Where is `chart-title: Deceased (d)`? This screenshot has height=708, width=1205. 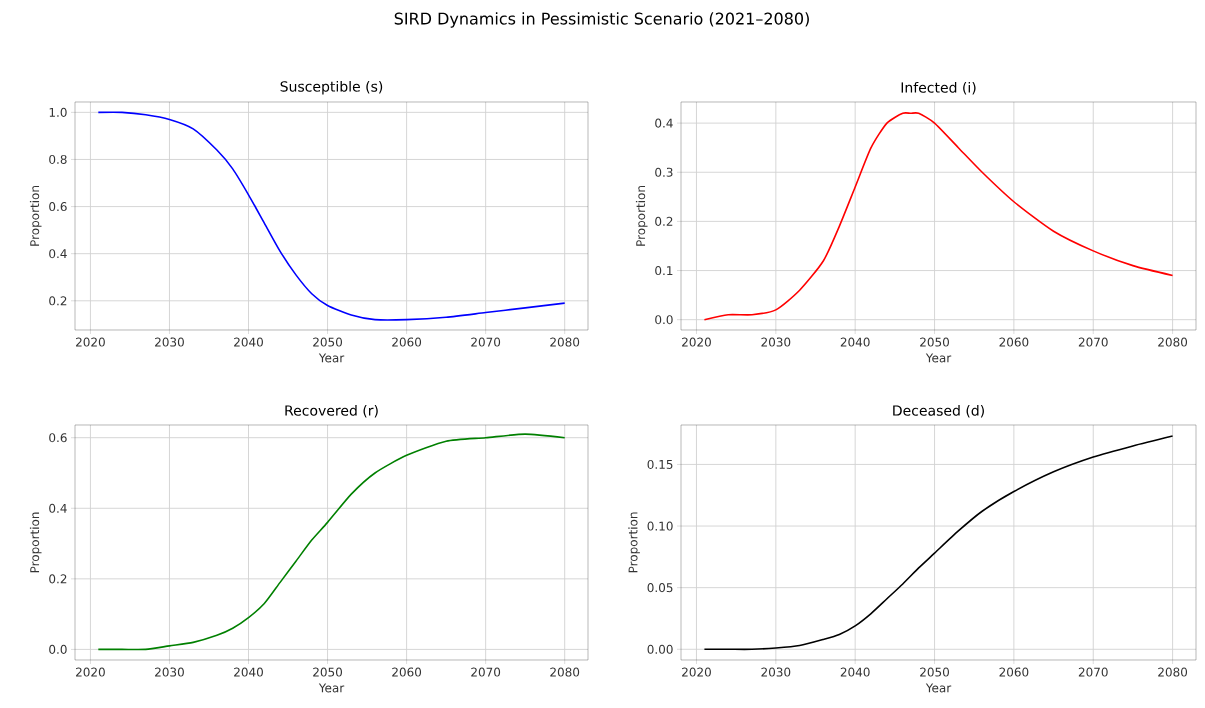 chart-title: Deceased (d) is located at coordinates (938, 411).